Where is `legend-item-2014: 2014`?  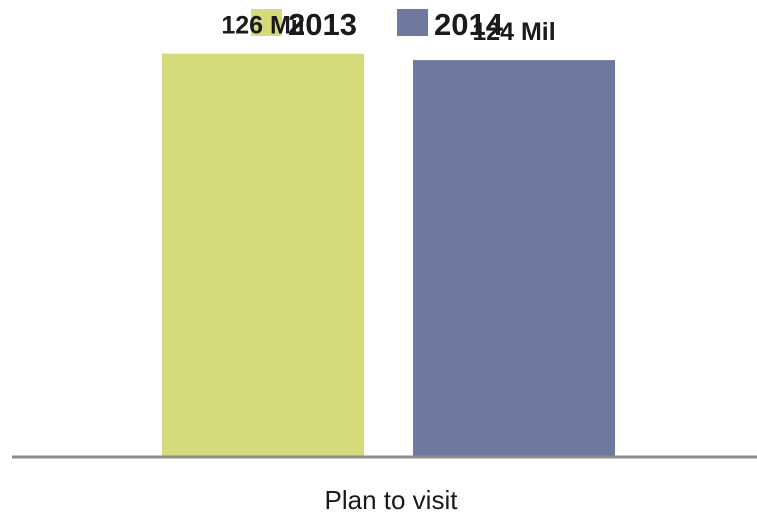 legend-item-2014: 2014 is located at coordinates (450, 24).